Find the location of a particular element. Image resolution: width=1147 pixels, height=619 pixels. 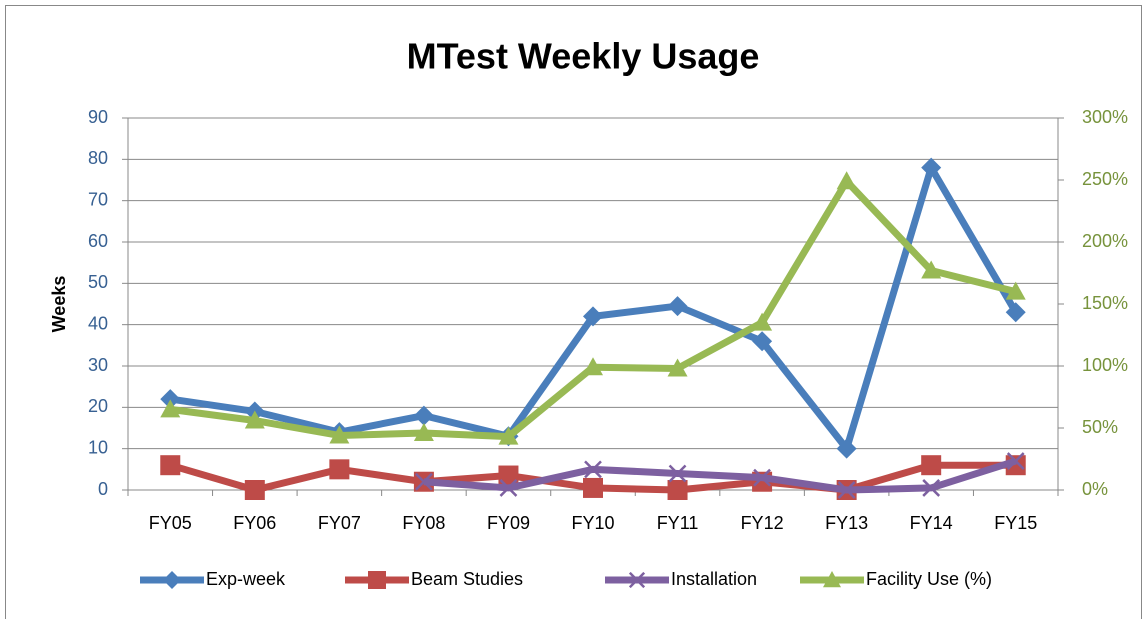

series-line is located at coordinates (720, 475).